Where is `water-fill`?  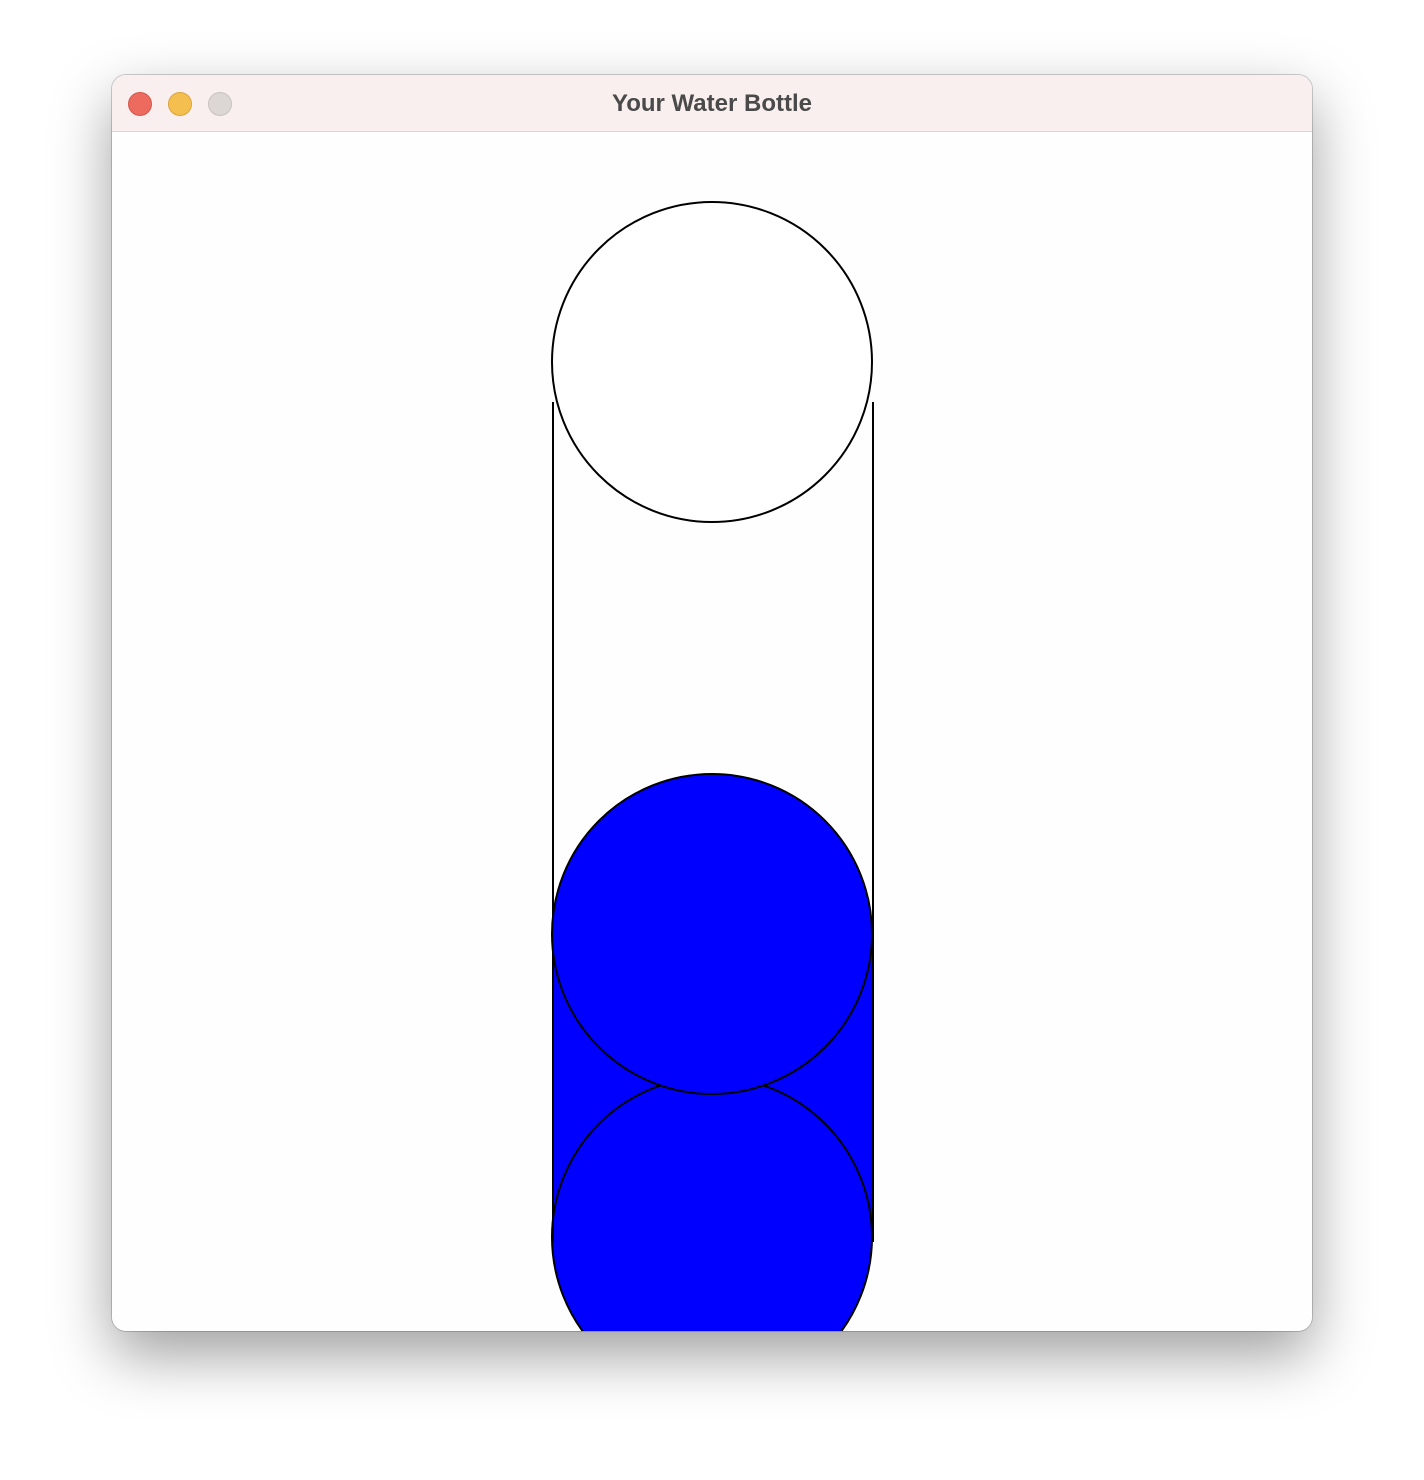 water-fill is located at coordinates (712, 1052).